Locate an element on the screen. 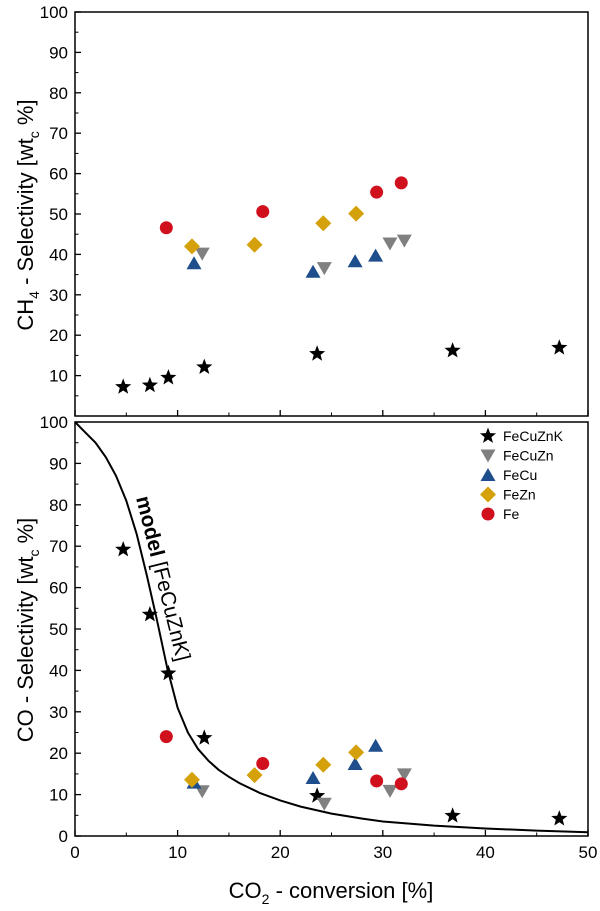 The width and height of the screenshot is (600, 911). legend-label-fecu: FeCu is located at coordinates (520, 475).